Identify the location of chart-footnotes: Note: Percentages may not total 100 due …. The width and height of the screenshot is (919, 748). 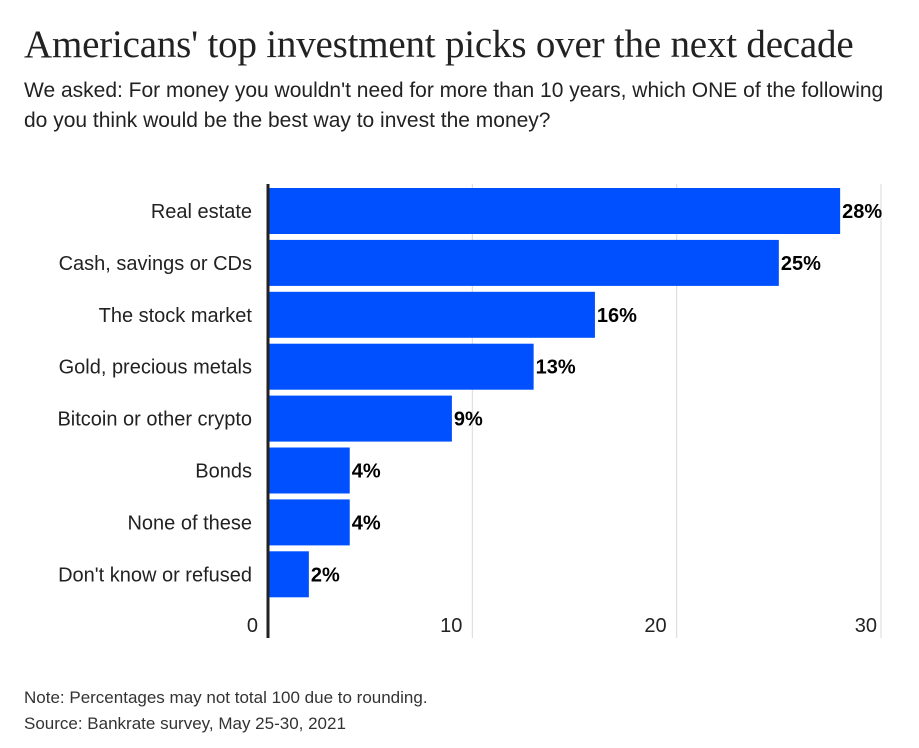
(226, 711).